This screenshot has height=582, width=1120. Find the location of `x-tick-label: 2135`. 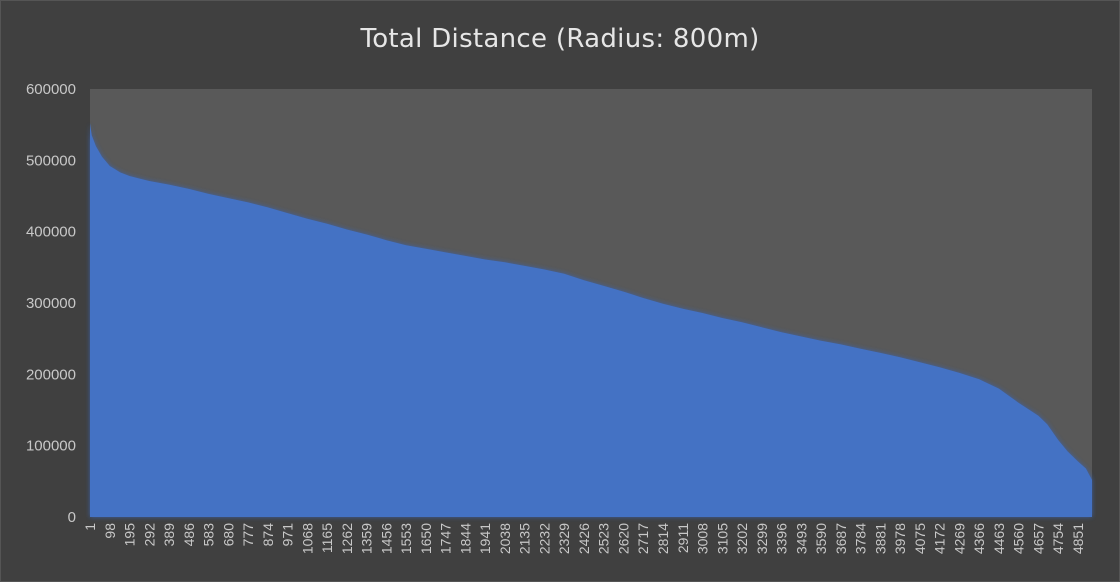

x-tick-label: 2135 is located at coordinates (525, 538).